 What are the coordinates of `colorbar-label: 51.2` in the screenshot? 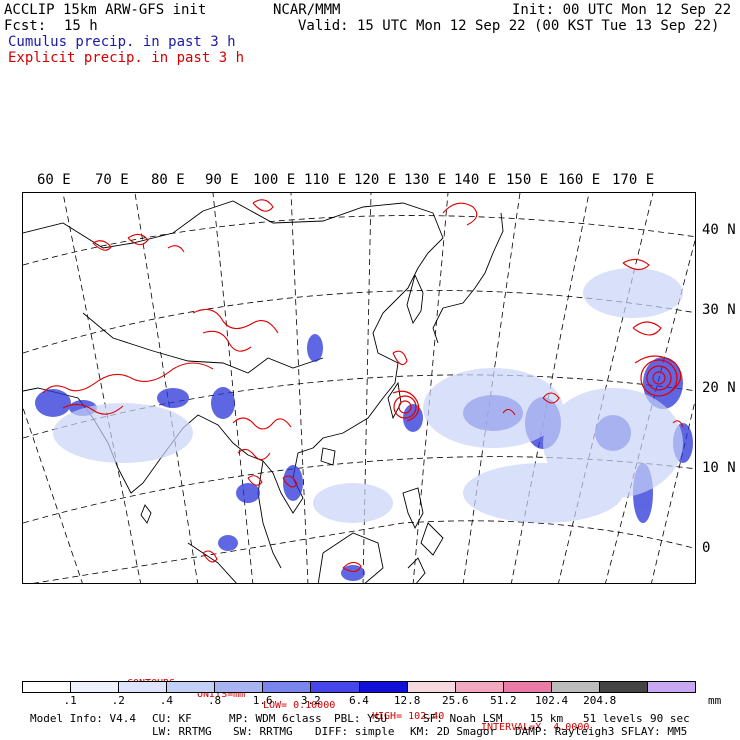 It's located at (503, 700).